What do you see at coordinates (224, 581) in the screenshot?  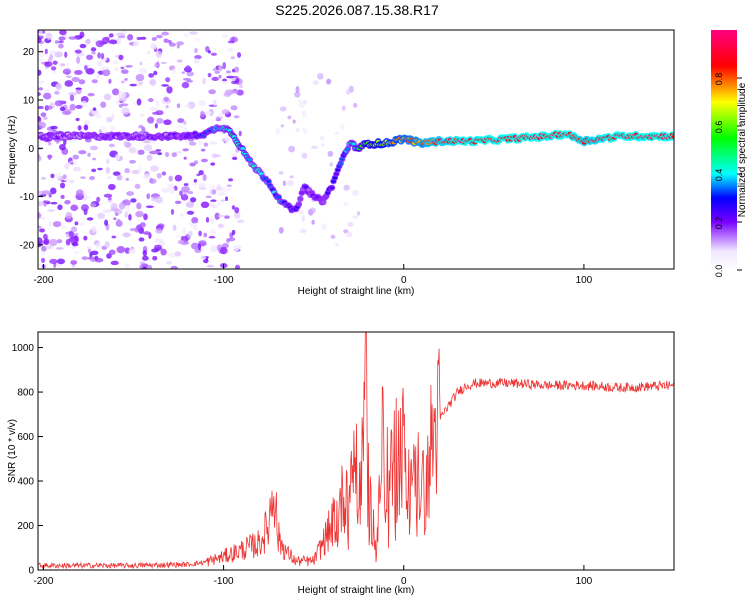 I see `snr-xtick-label: -100` at bounding box center [224, 581].